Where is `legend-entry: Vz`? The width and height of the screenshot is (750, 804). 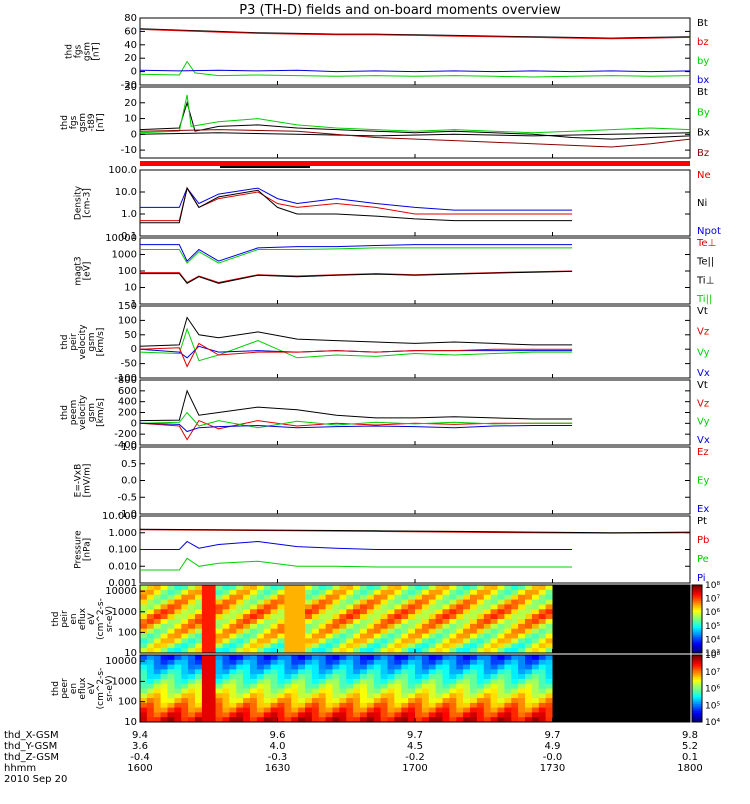 legend-entry: Vz is located at coordinates (703, 403).